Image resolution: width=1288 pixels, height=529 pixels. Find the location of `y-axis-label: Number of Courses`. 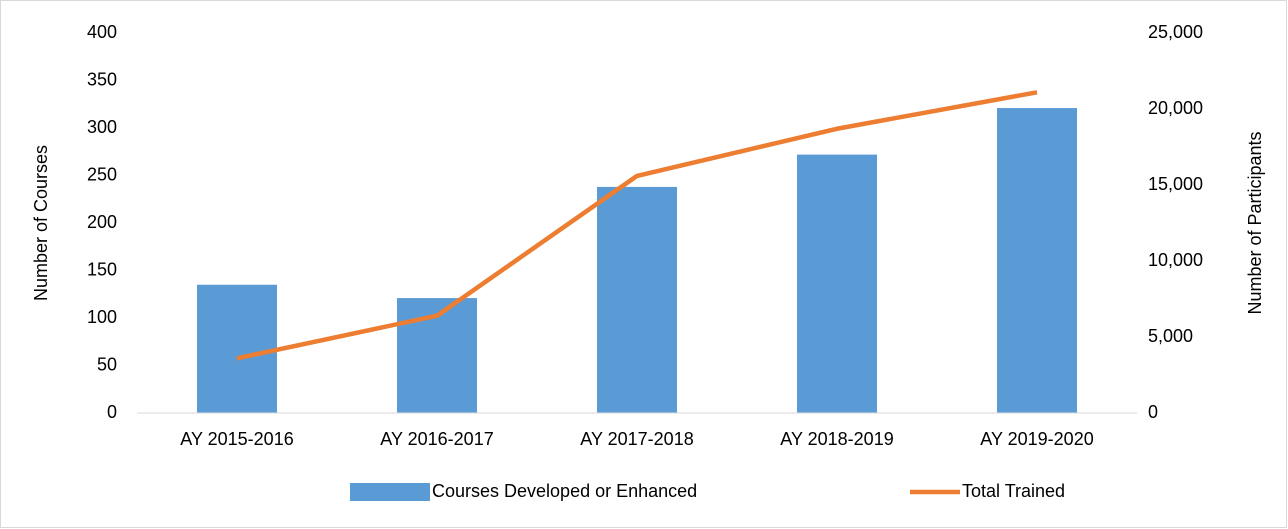

y-axis-label: Number of Courses is located at coordinates (41, 223).